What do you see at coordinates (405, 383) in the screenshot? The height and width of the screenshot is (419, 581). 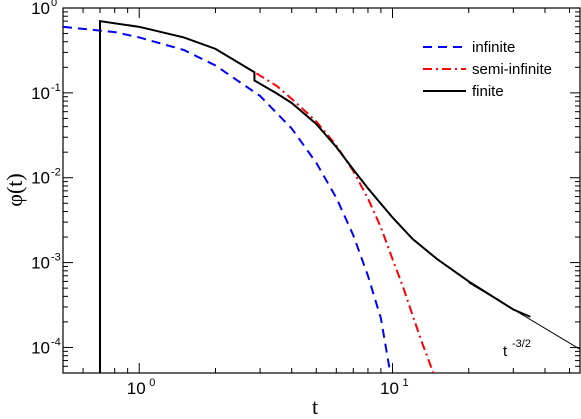 I see `x-tick-exponent: 1` at bounding box center [405, 383].